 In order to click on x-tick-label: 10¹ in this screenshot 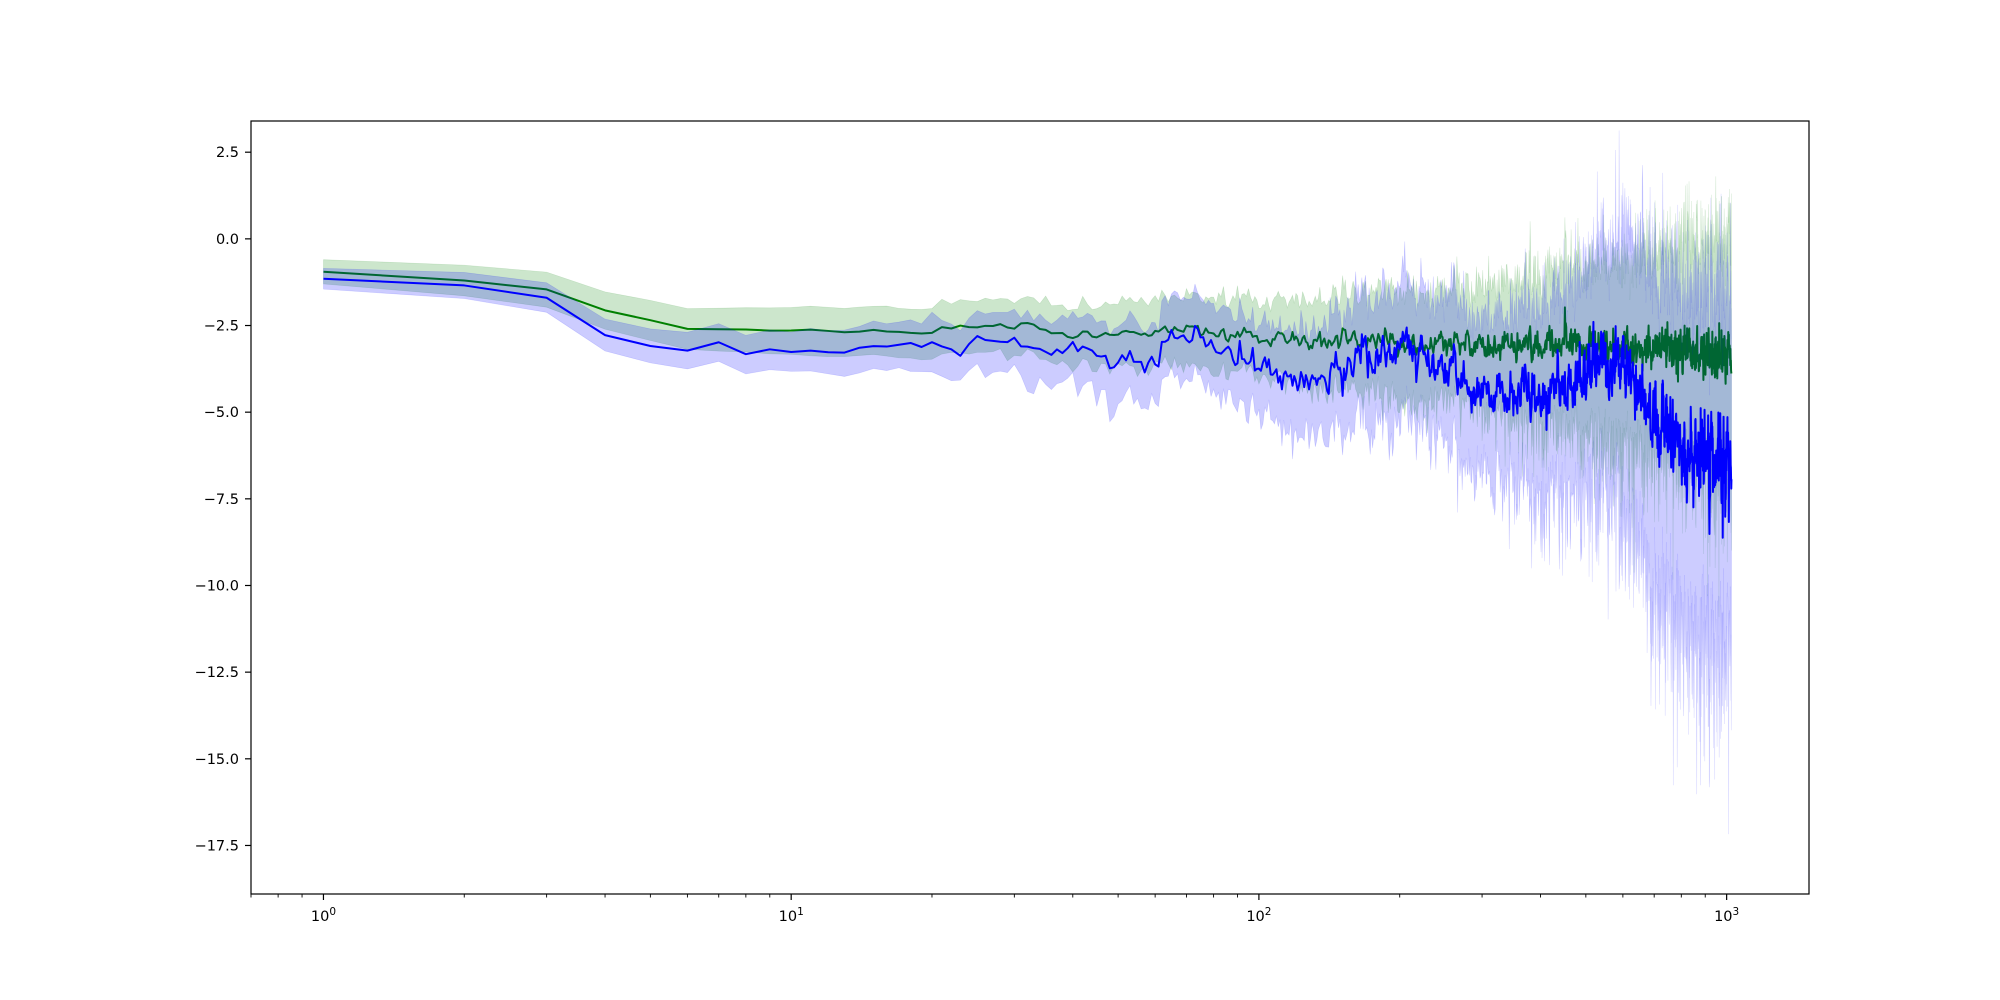, I will do `click(791, 915)`.